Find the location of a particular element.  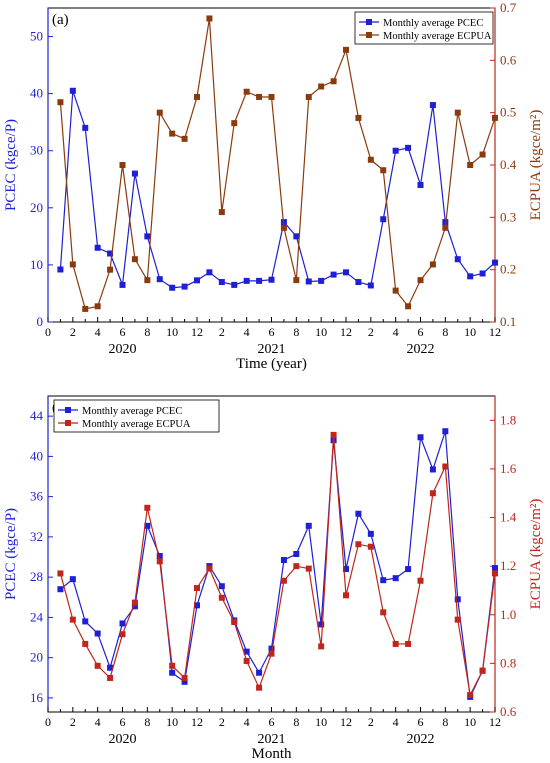

y-left-tick-label: 20 is located at coordinates (36, 657).